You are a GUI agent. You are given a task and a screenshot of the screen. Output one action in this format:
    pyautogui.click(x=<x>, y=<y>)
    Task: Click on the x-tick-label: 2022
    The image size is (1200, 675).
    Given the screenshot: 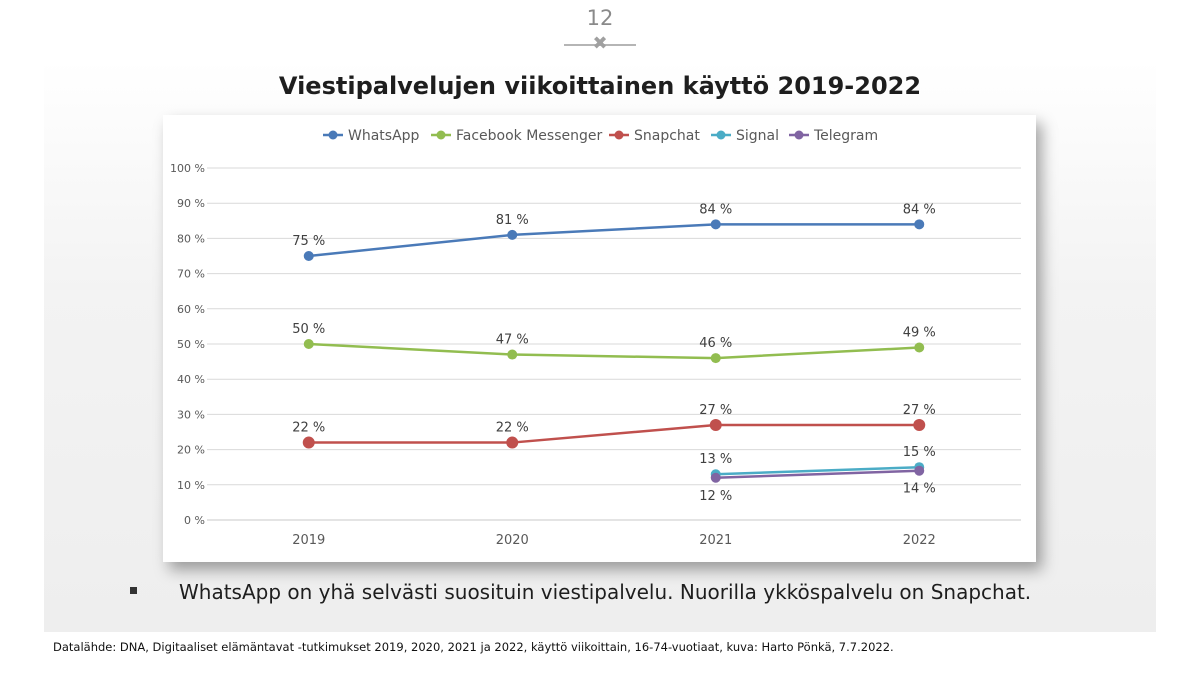 What is the action you would take?
    pyautogui.click(x=919, y=540)
    